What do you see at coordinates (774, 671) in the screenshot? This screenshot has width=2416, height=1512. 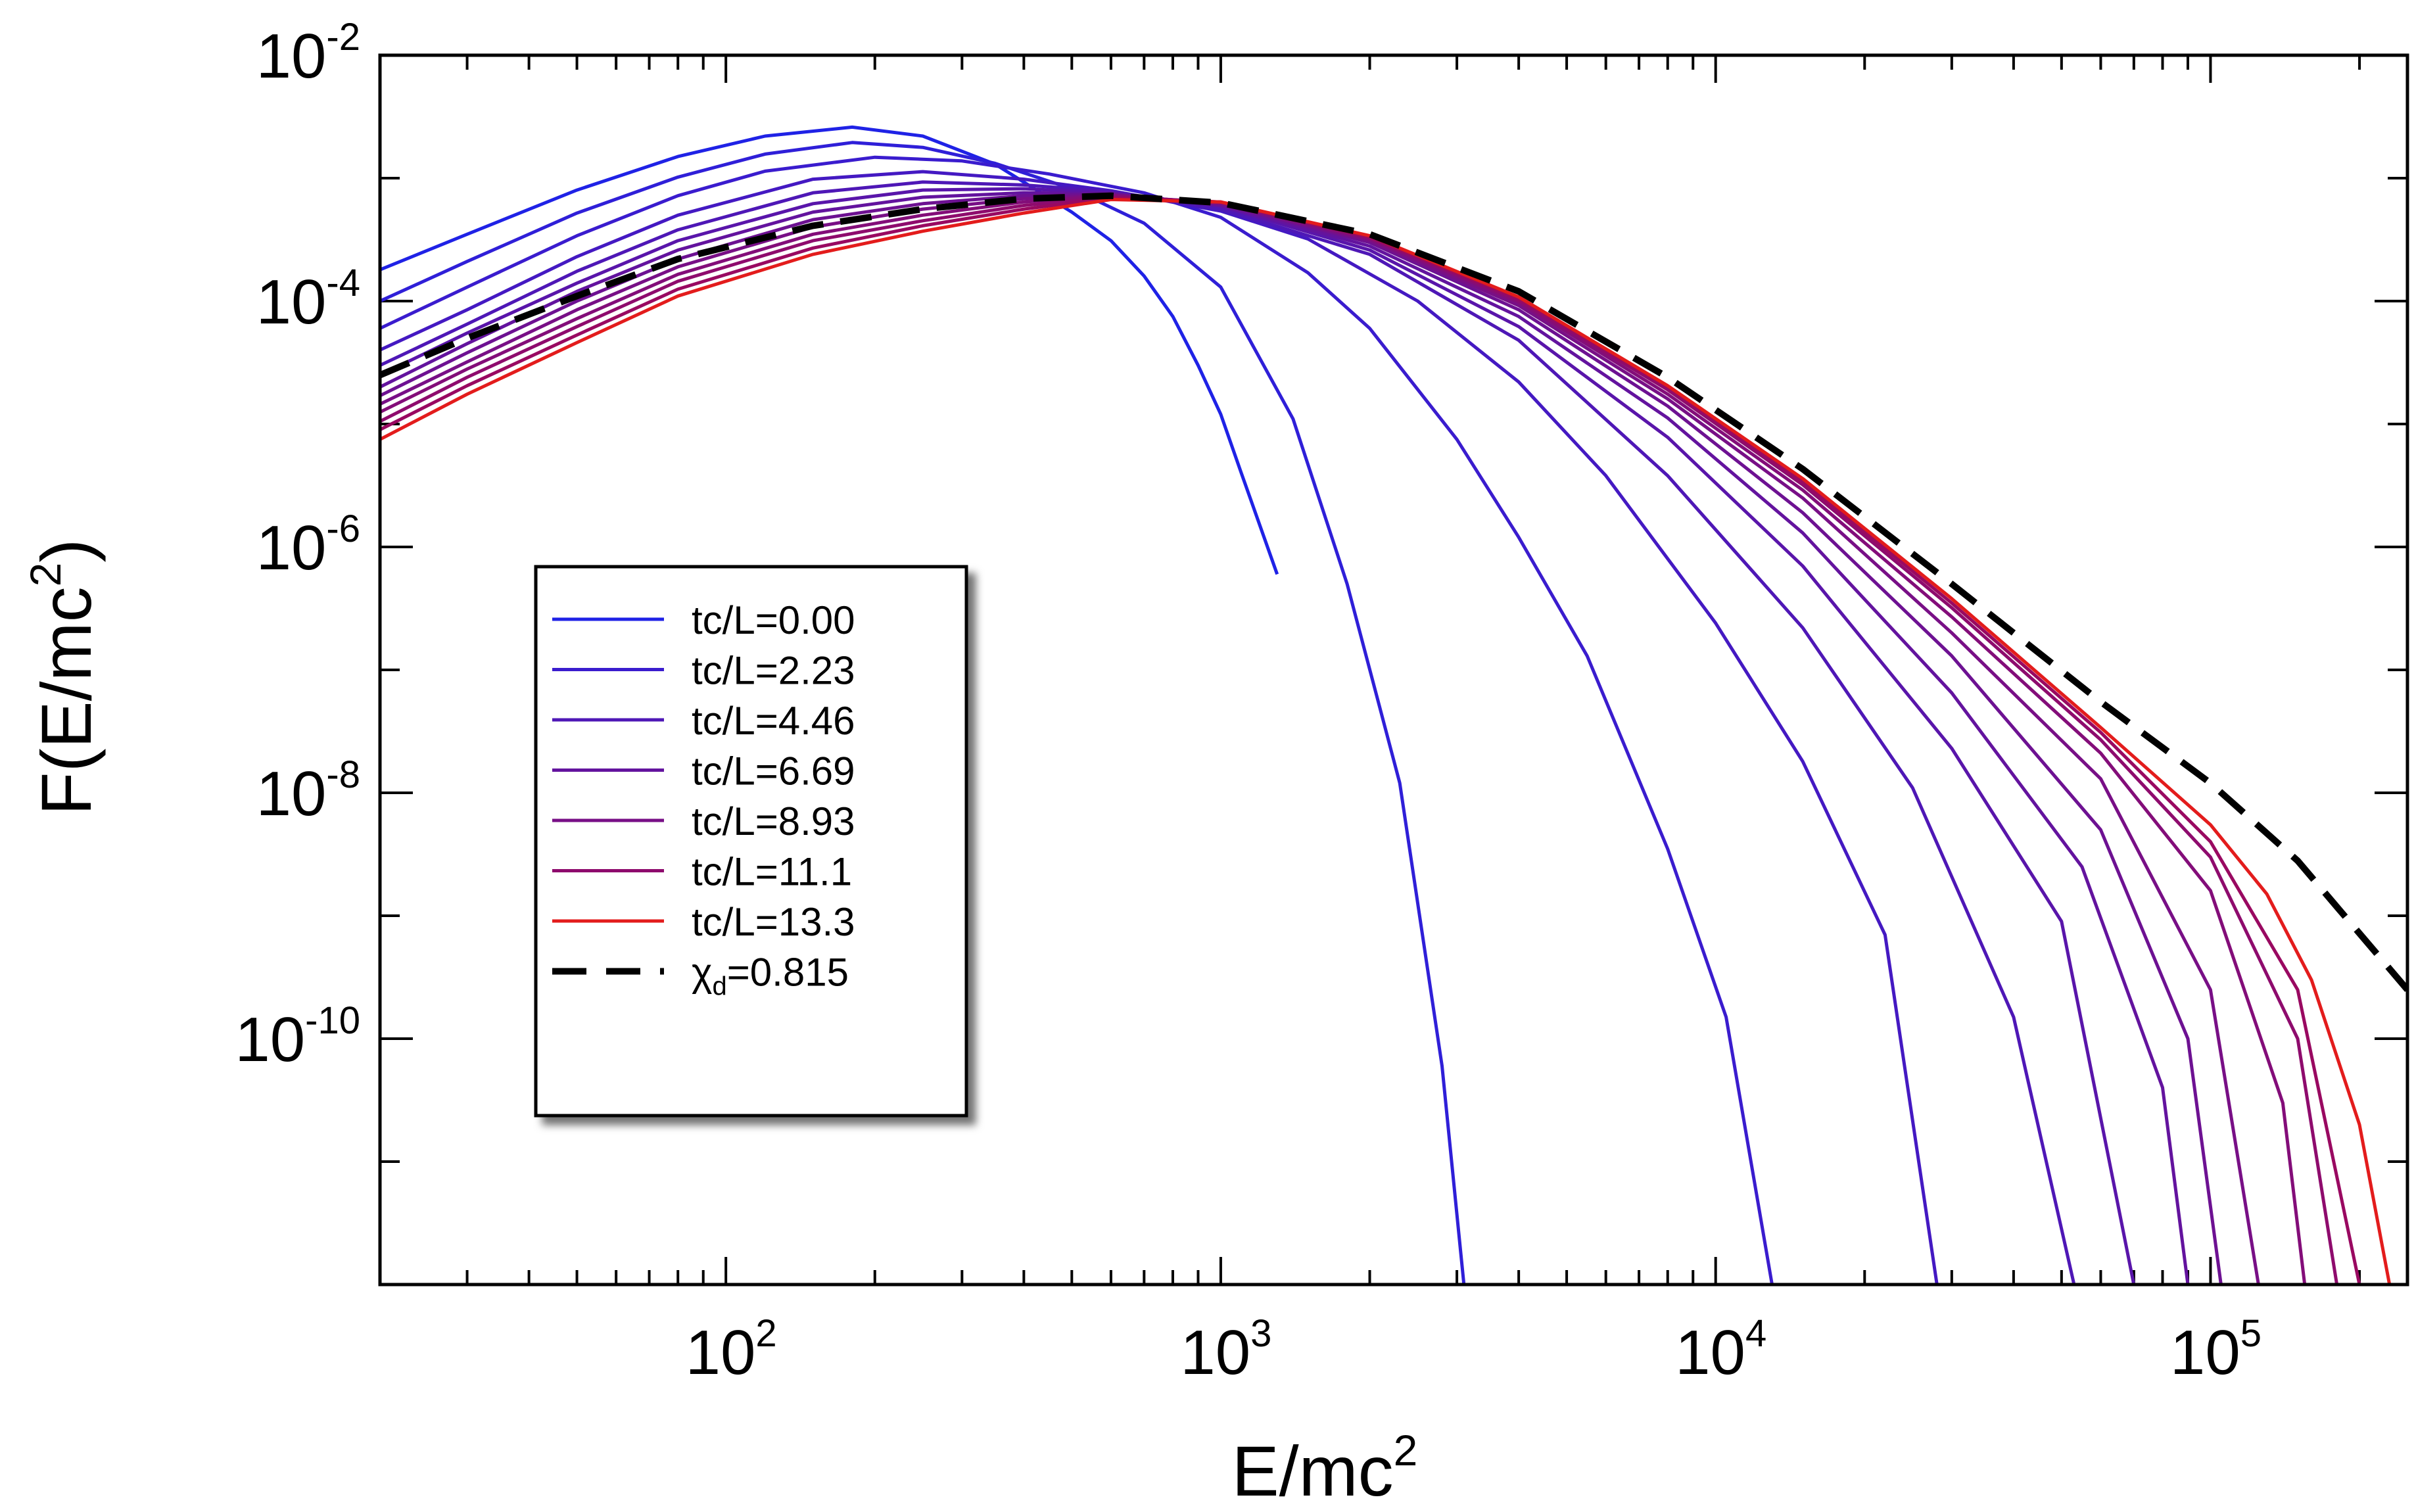 I see `legend-label: tc/L=2.23` at bounding box center [774, 671].